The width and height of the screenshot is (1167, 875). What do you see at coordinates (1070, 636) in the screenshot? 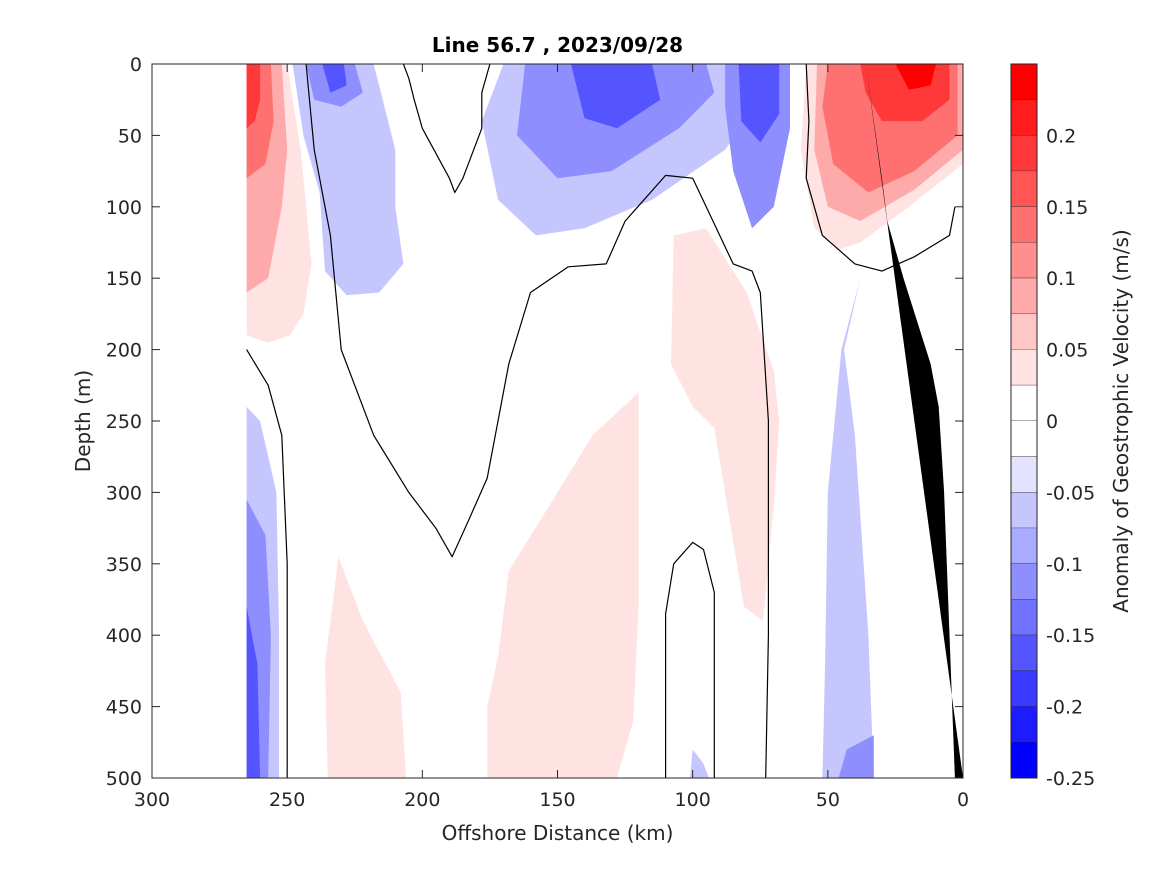
I see `colorbar-tick-label: -0.15` at bounding box center [1070, 636].